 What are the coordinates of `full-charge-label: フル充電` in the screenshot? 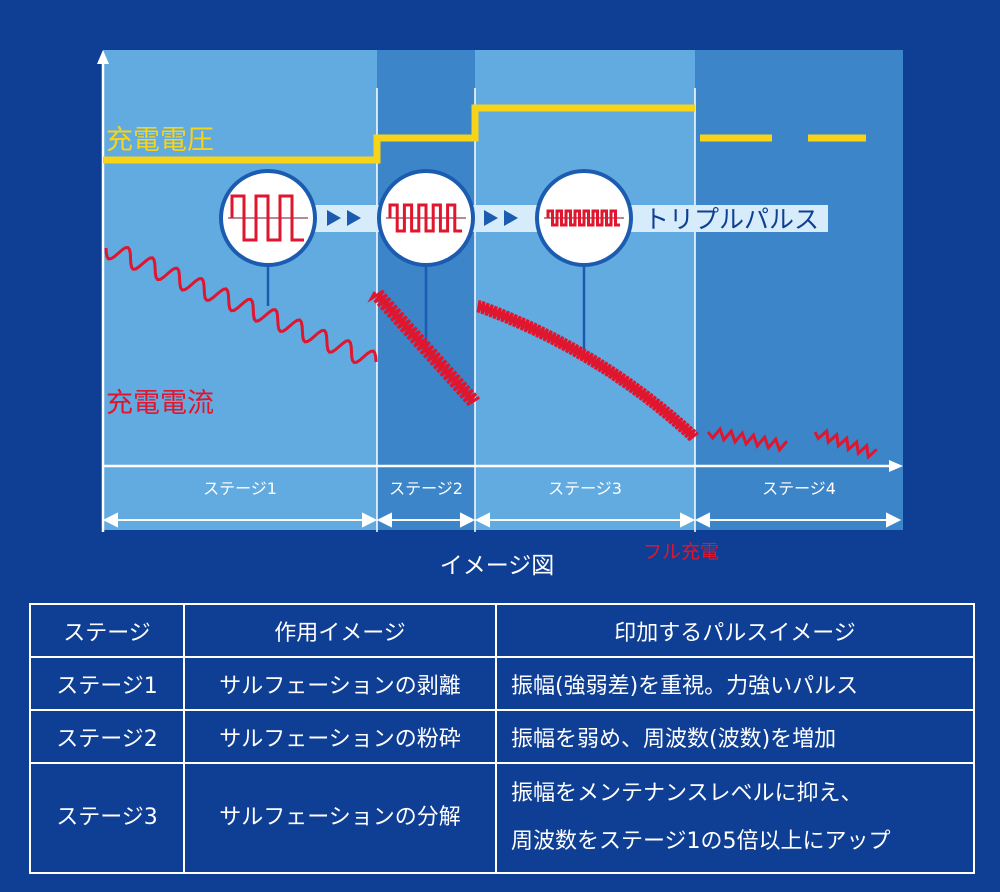 It's located at (681, 552).